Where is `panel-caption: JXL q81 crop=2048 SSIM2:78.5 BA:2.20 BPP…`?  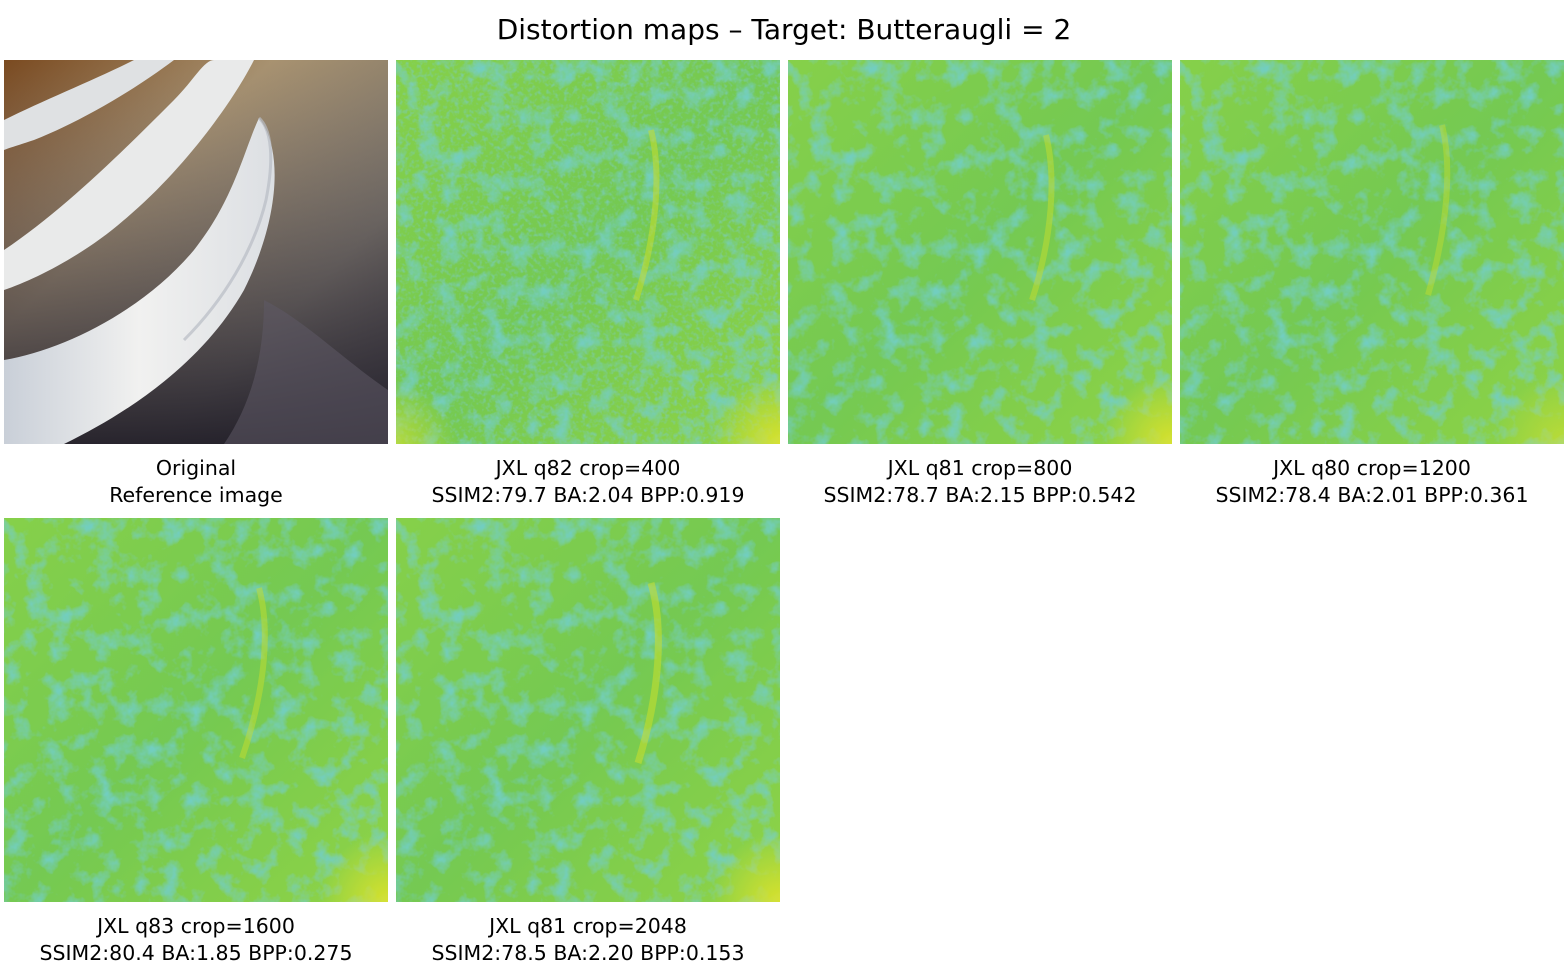 panel-caption: JXL q81 crop=2048 SSIM2:78.5 BA:2.20 BPP… is located at coordinates (588, 940).